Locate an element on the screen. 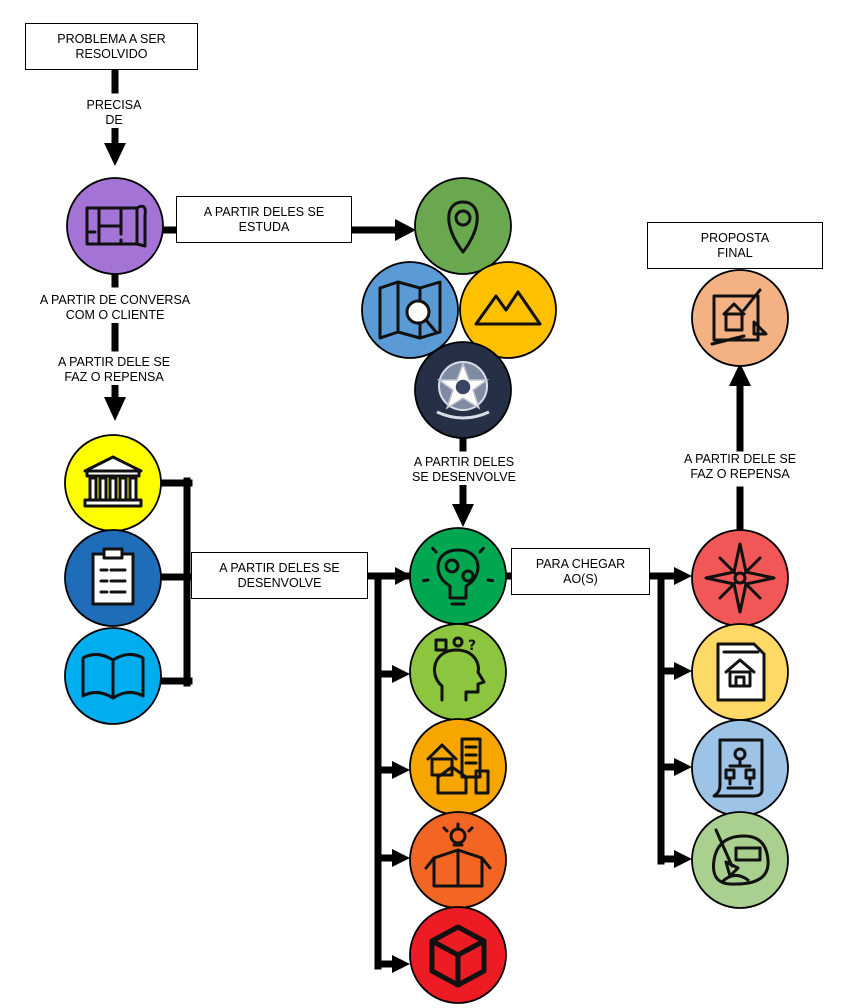  construction-materials-icon is located at coordinates (740, 860).